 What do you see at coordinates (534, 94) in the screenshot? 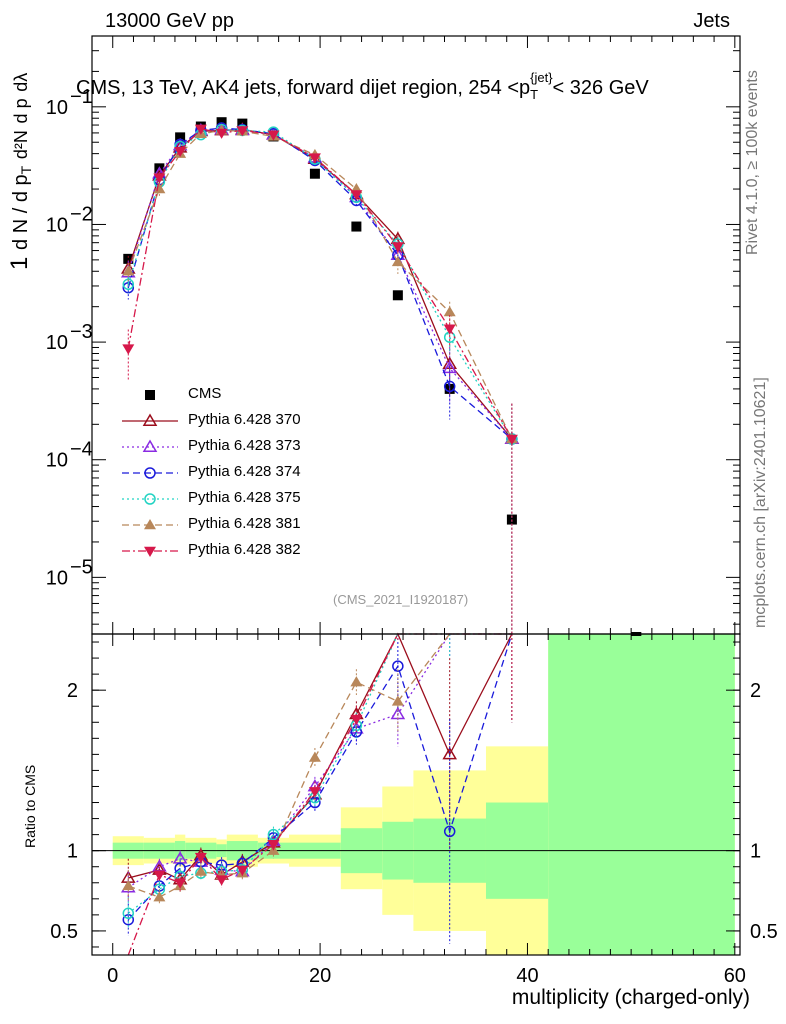
I see `title-sub: T` at bounding box center [534, 94].